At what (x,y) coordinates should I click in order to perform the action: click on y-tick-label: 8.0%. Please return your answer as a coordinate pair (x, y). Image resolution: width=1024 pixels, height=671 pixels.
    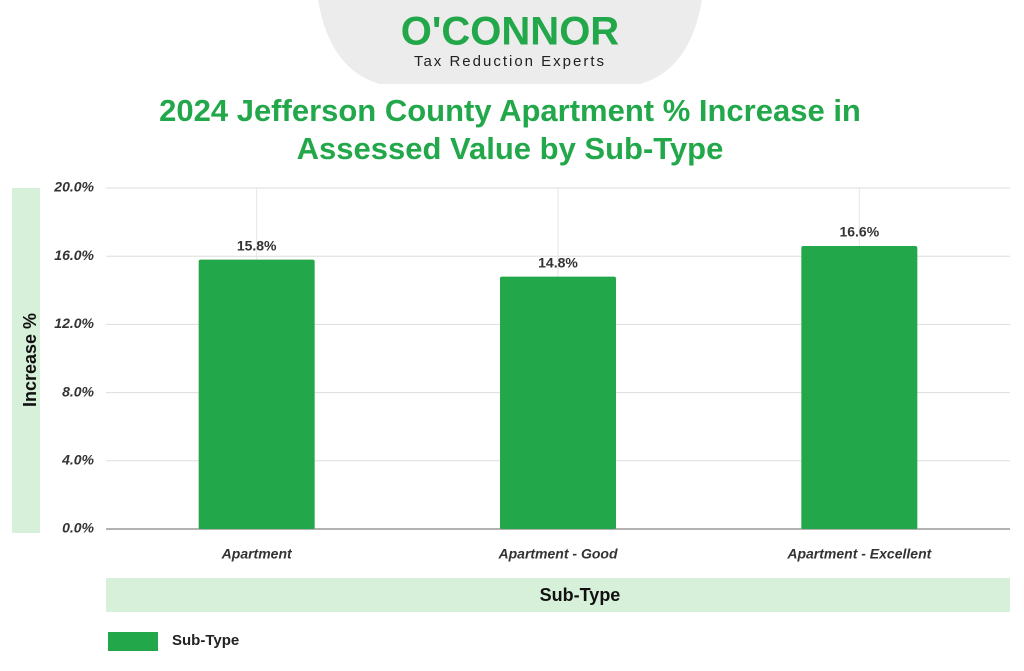
    Looking at the image, I should click on (78, 391).